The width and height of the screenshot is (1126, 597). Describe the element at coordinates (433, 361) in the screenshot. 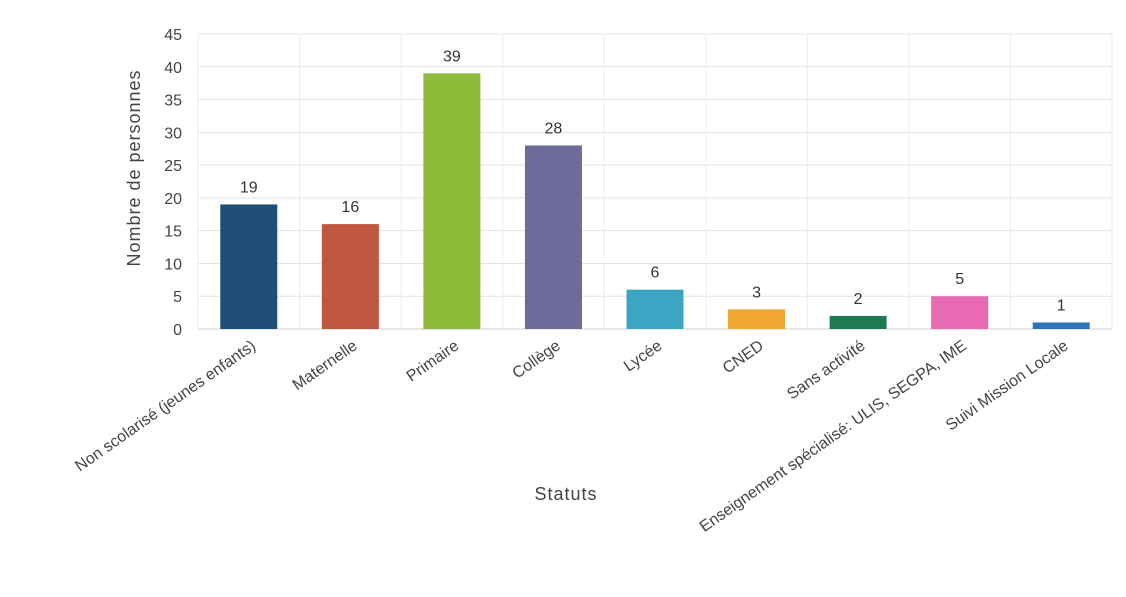

I see `x-category-label: Primaire` at that location.